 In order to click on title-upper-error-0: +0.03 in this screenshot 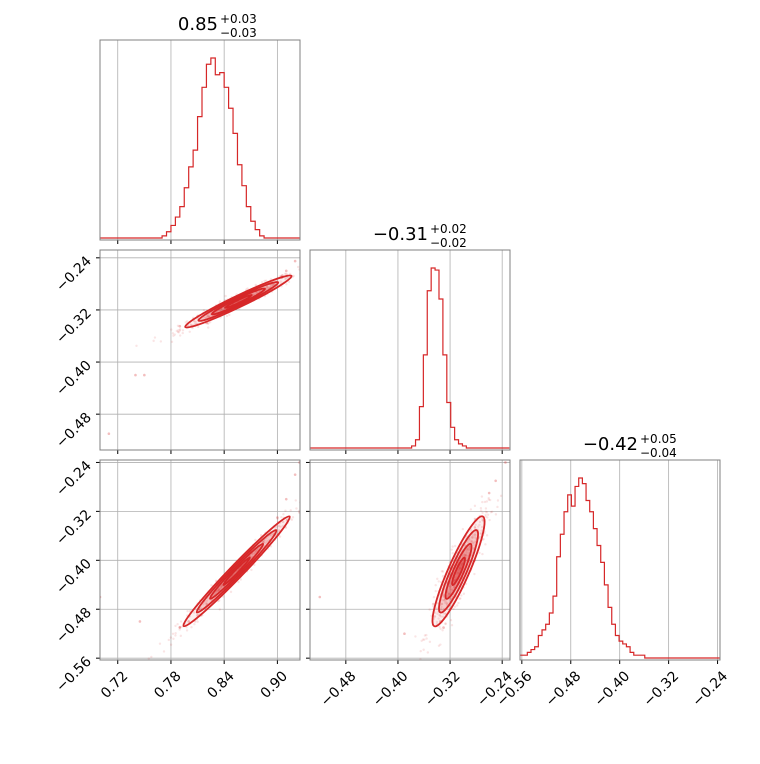, I will do `click(238, 19)`.